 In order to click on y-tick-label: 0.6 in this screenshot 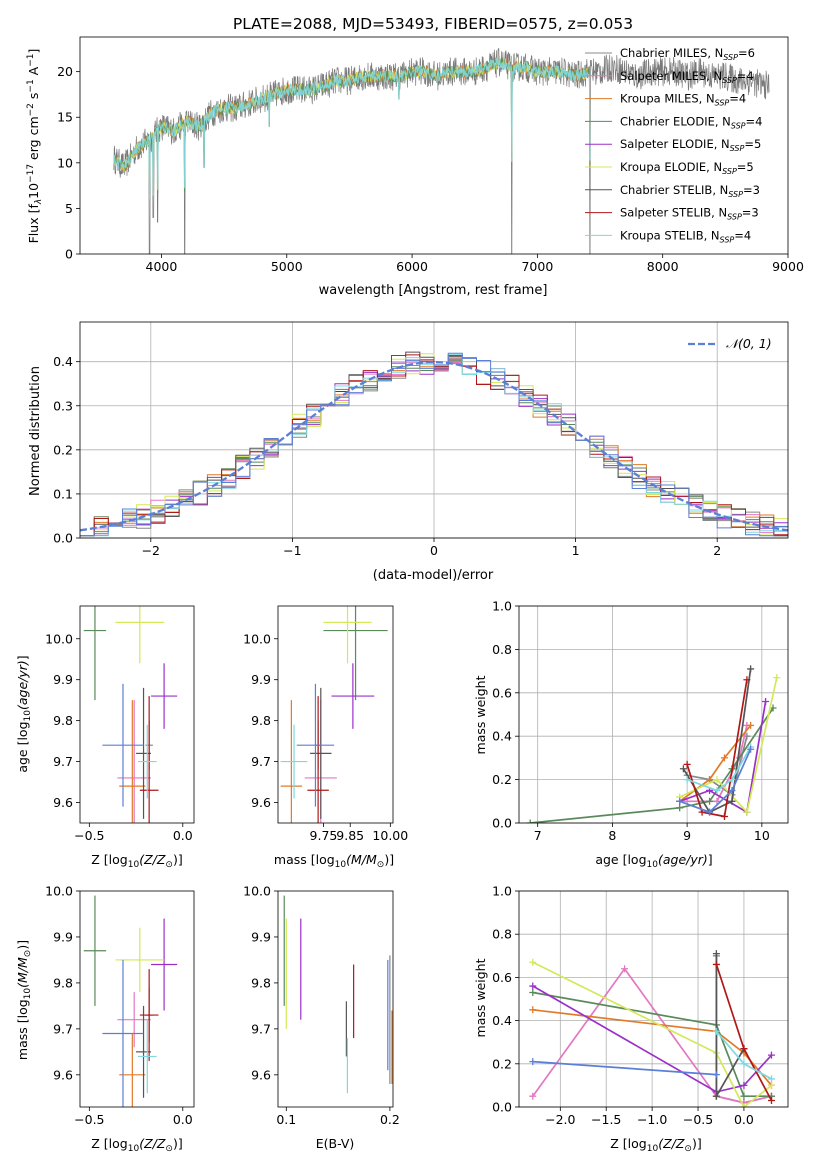, I will do `click(502, 977)`.